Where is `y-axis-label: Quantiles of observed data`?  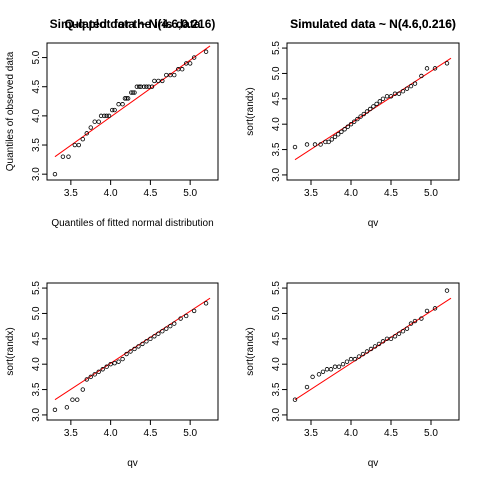
y-axis-label: Quantiles of observed data is located at coordinates (10, 111).